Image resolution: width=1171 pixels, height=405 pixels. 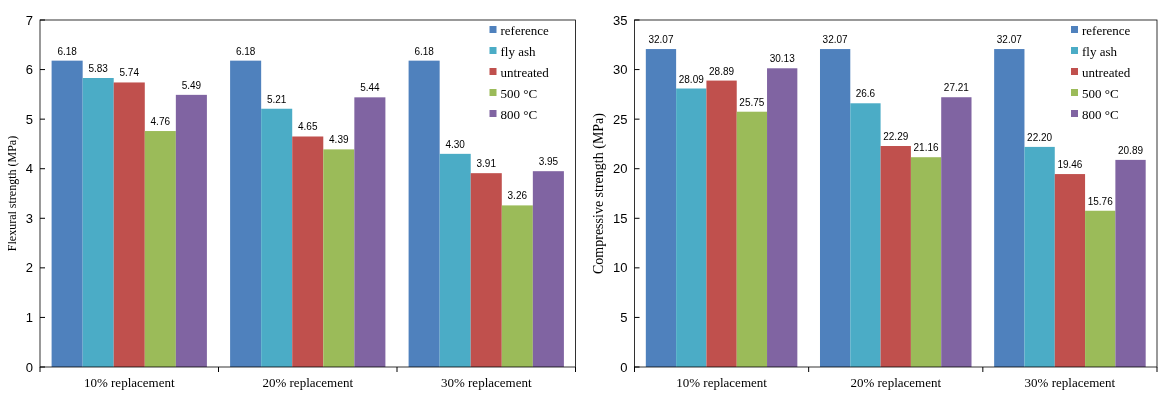 I want to click on data-label: 20.89, so click(x=1131, y=150).